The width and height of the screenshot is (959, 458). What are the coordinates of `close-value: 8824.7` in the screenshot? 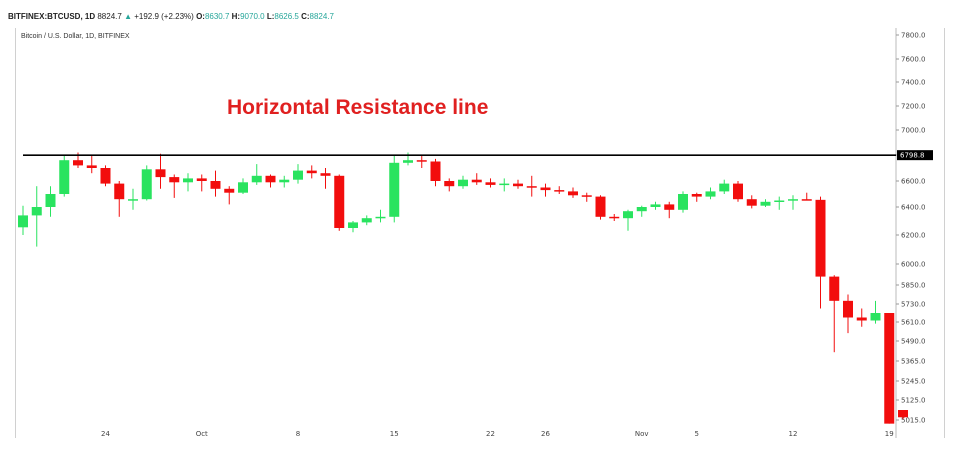 It's located at (321, 16).